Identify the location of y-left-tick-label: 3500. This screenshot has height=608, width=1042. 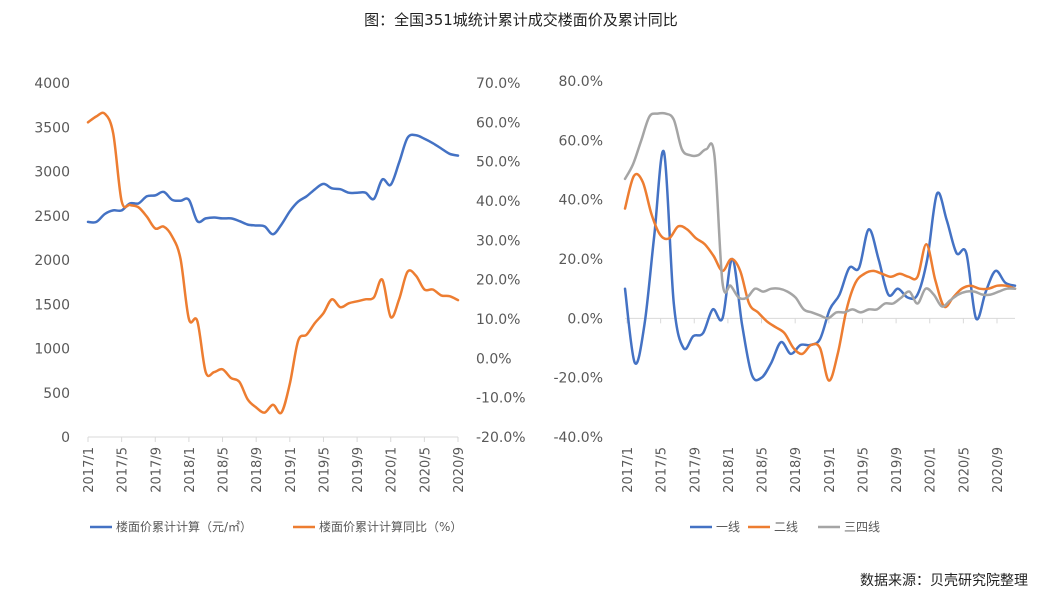
(52, 128).